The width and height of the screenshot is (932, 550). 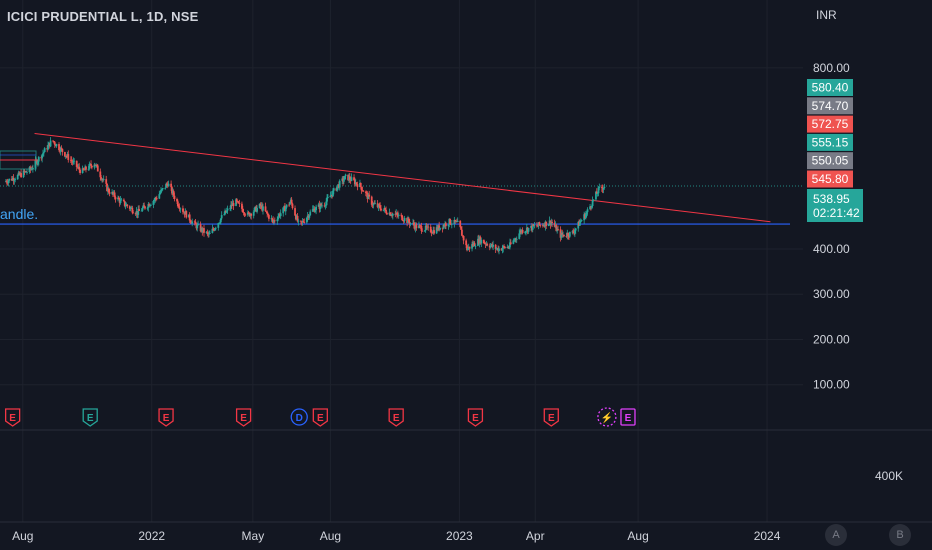 I want to click on y-tick-label: 400.00, so click(x=831, y=249).